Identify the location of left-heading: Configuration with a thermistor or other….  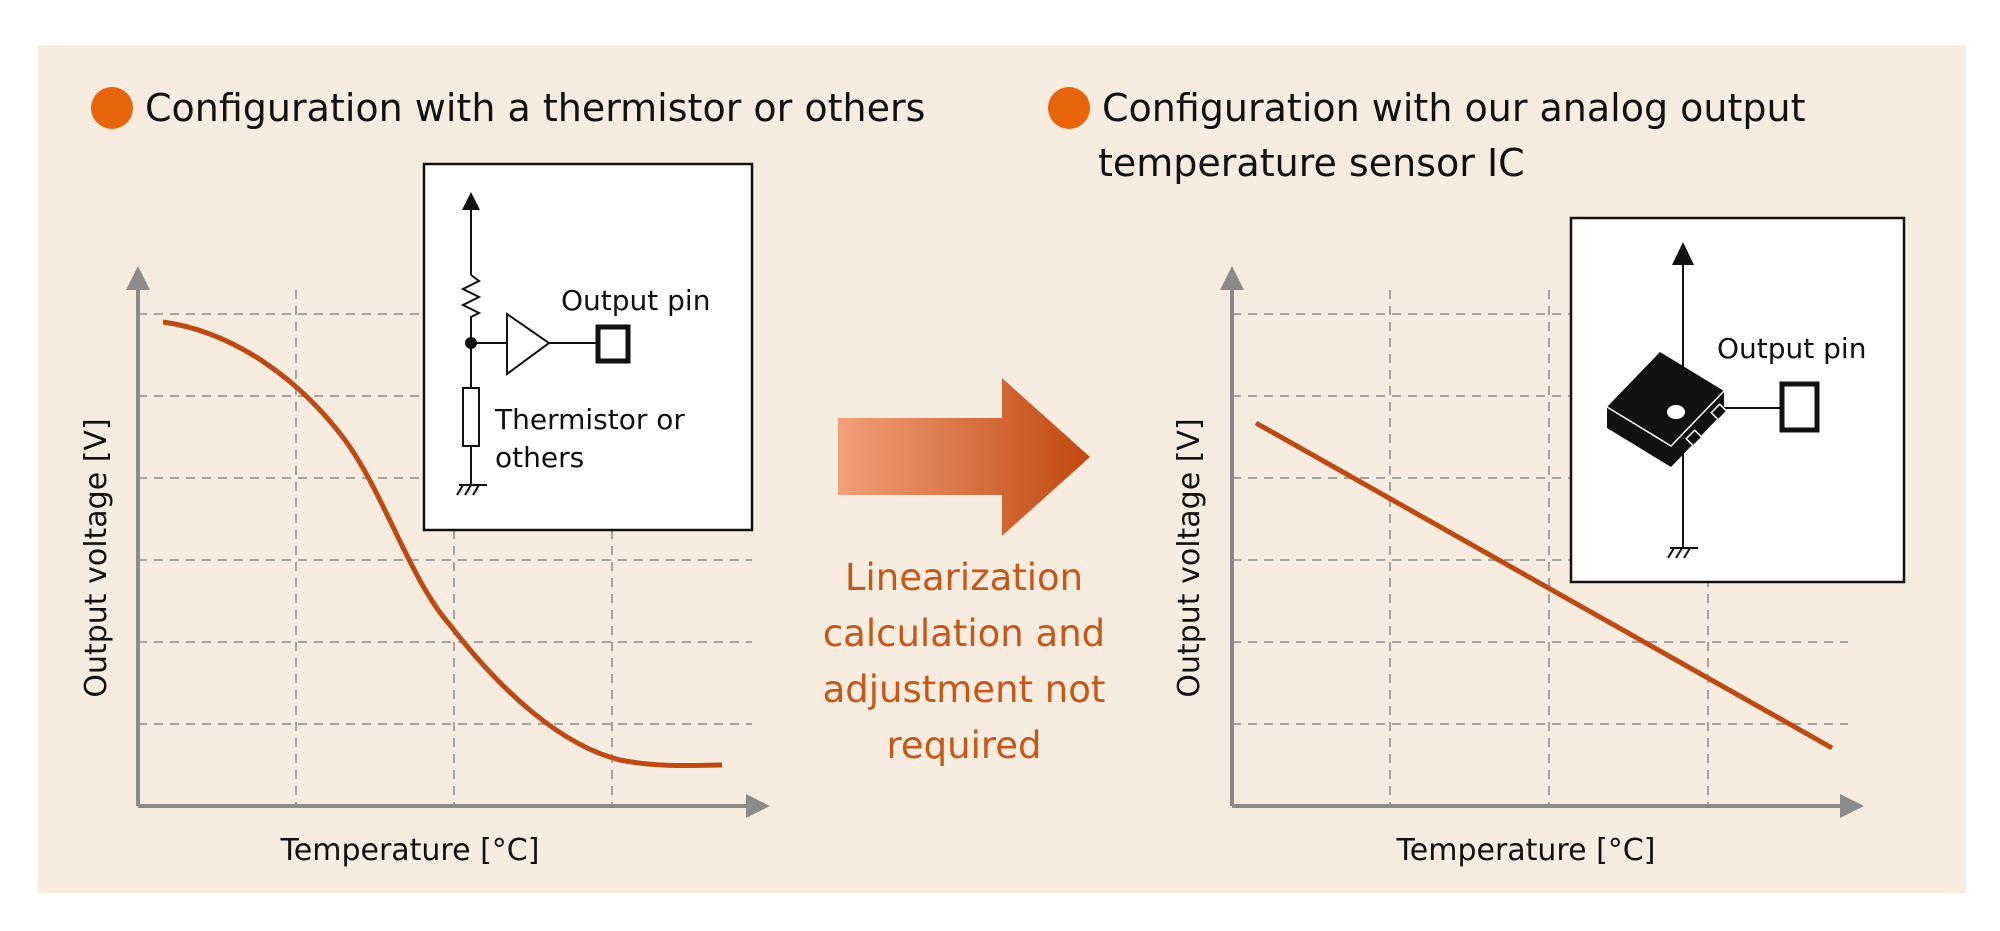
(535, 108).